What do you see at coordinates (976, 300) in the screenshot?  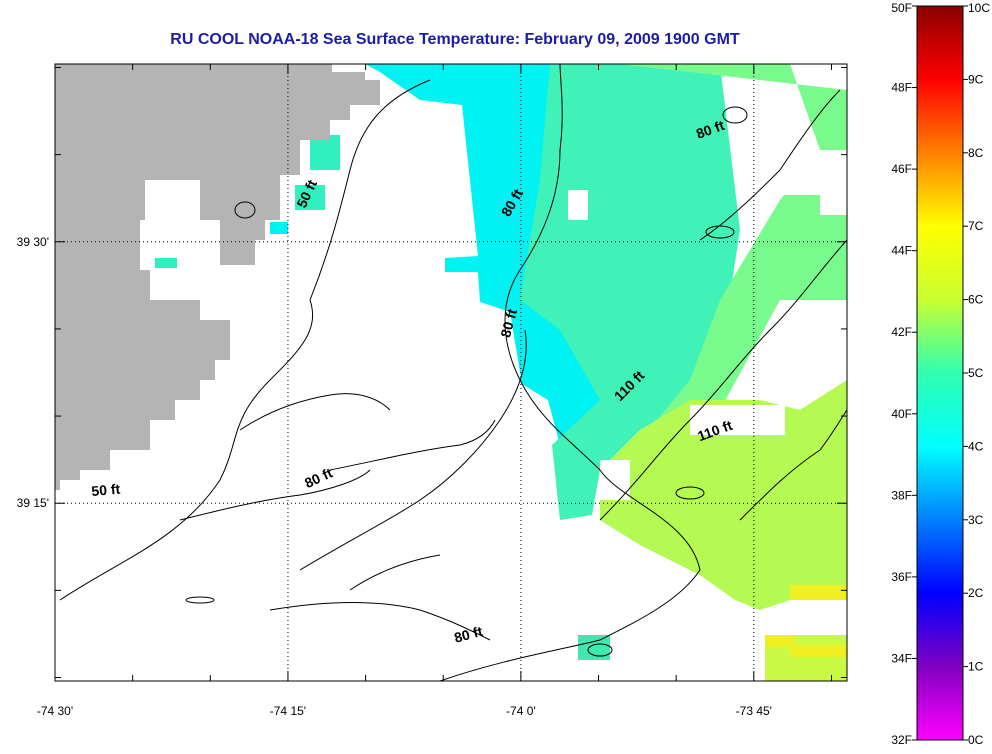 I see `colorbar-c-label: 6C` at bounding box center [976, 300].